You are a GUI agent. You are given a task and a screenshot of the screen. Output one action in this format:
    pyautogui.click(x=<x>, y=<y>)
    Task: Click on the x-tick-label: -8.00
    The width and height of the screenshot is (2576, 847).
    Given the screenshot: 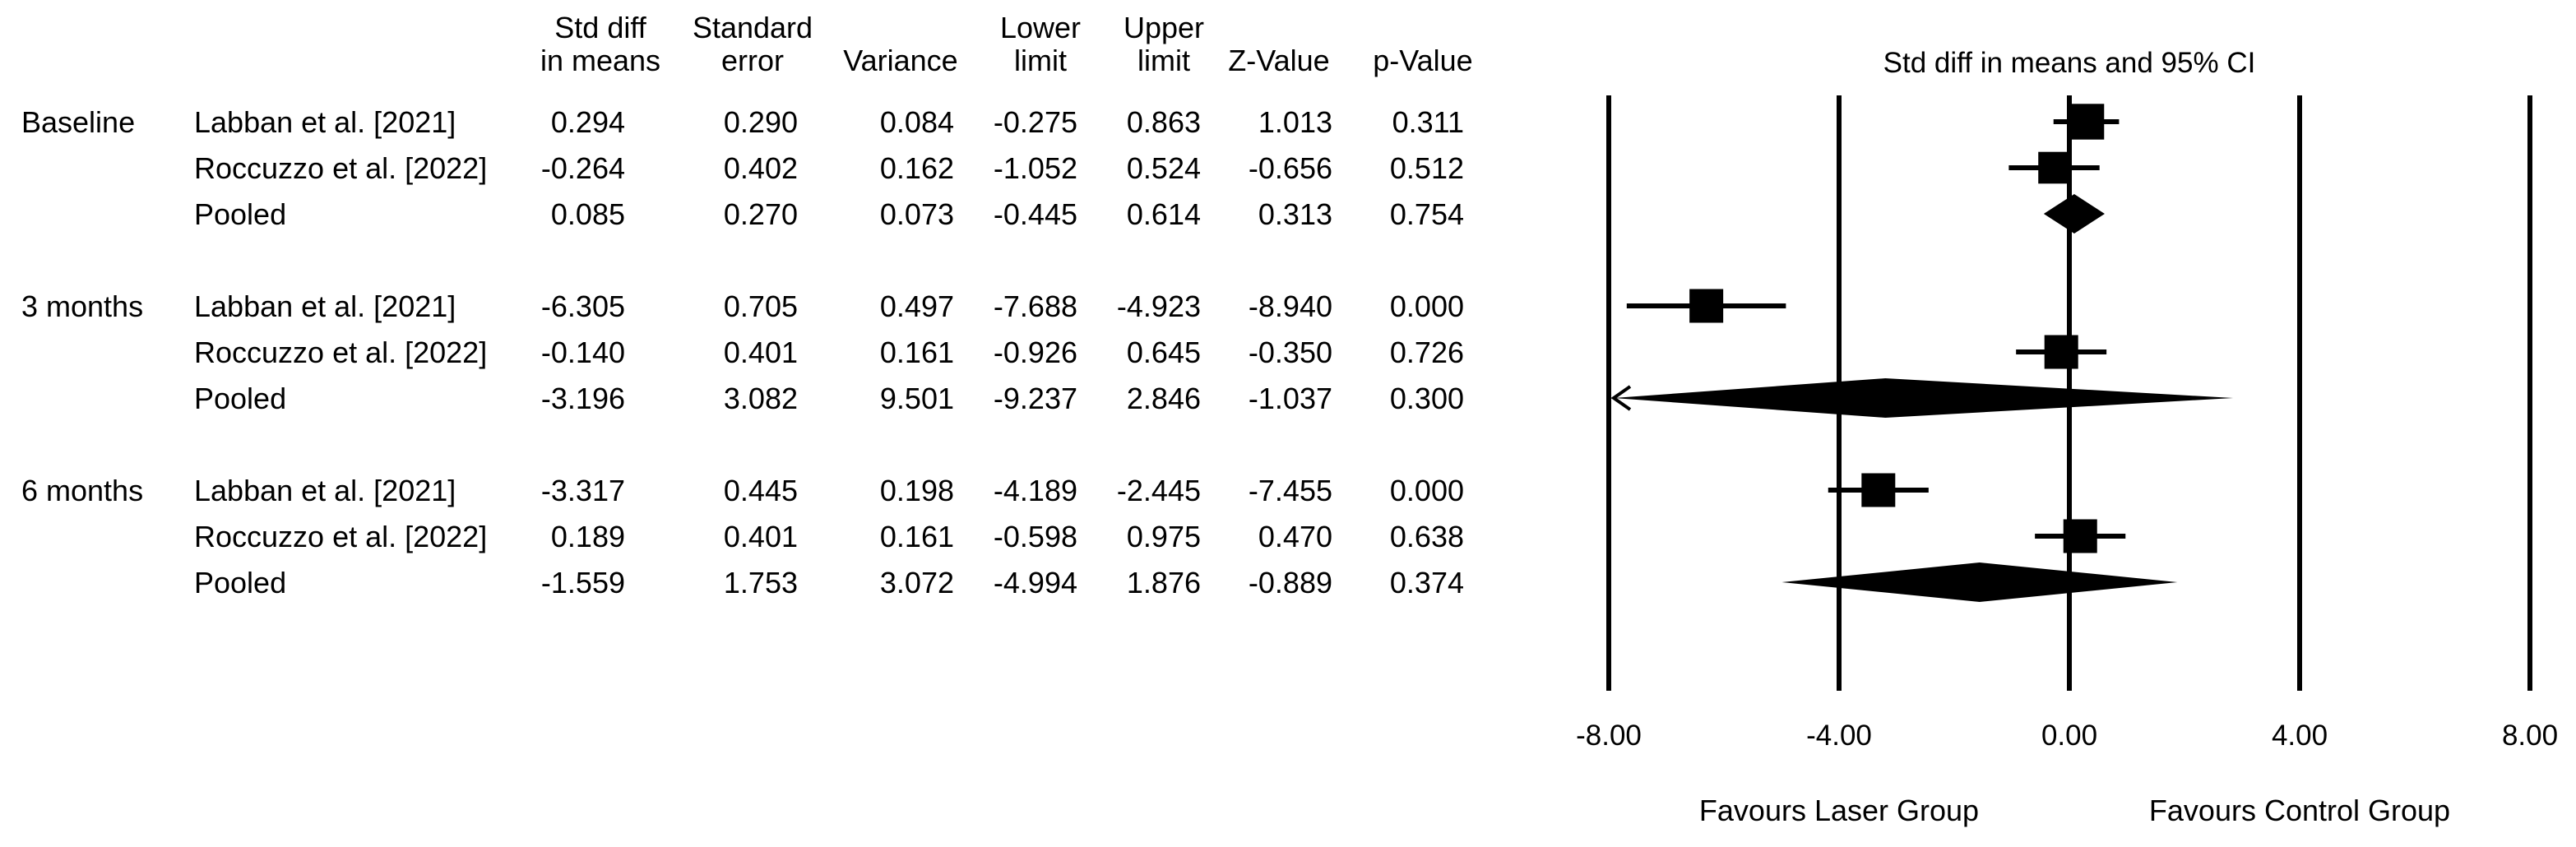 What is the action you would take?
    pyautogui.click(x=1609, y=736)
    